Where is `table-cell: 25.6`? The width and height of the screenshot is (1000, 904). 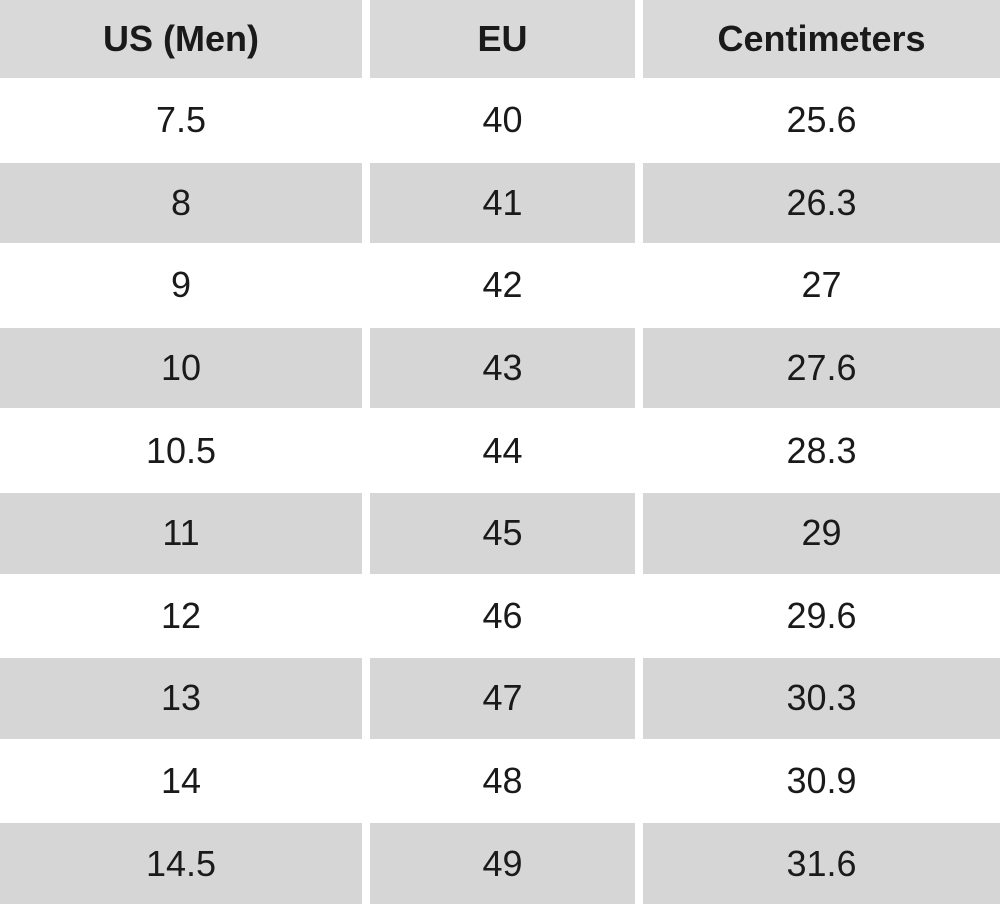 table-cell: 25.6 is located at coordinates (821, 120).